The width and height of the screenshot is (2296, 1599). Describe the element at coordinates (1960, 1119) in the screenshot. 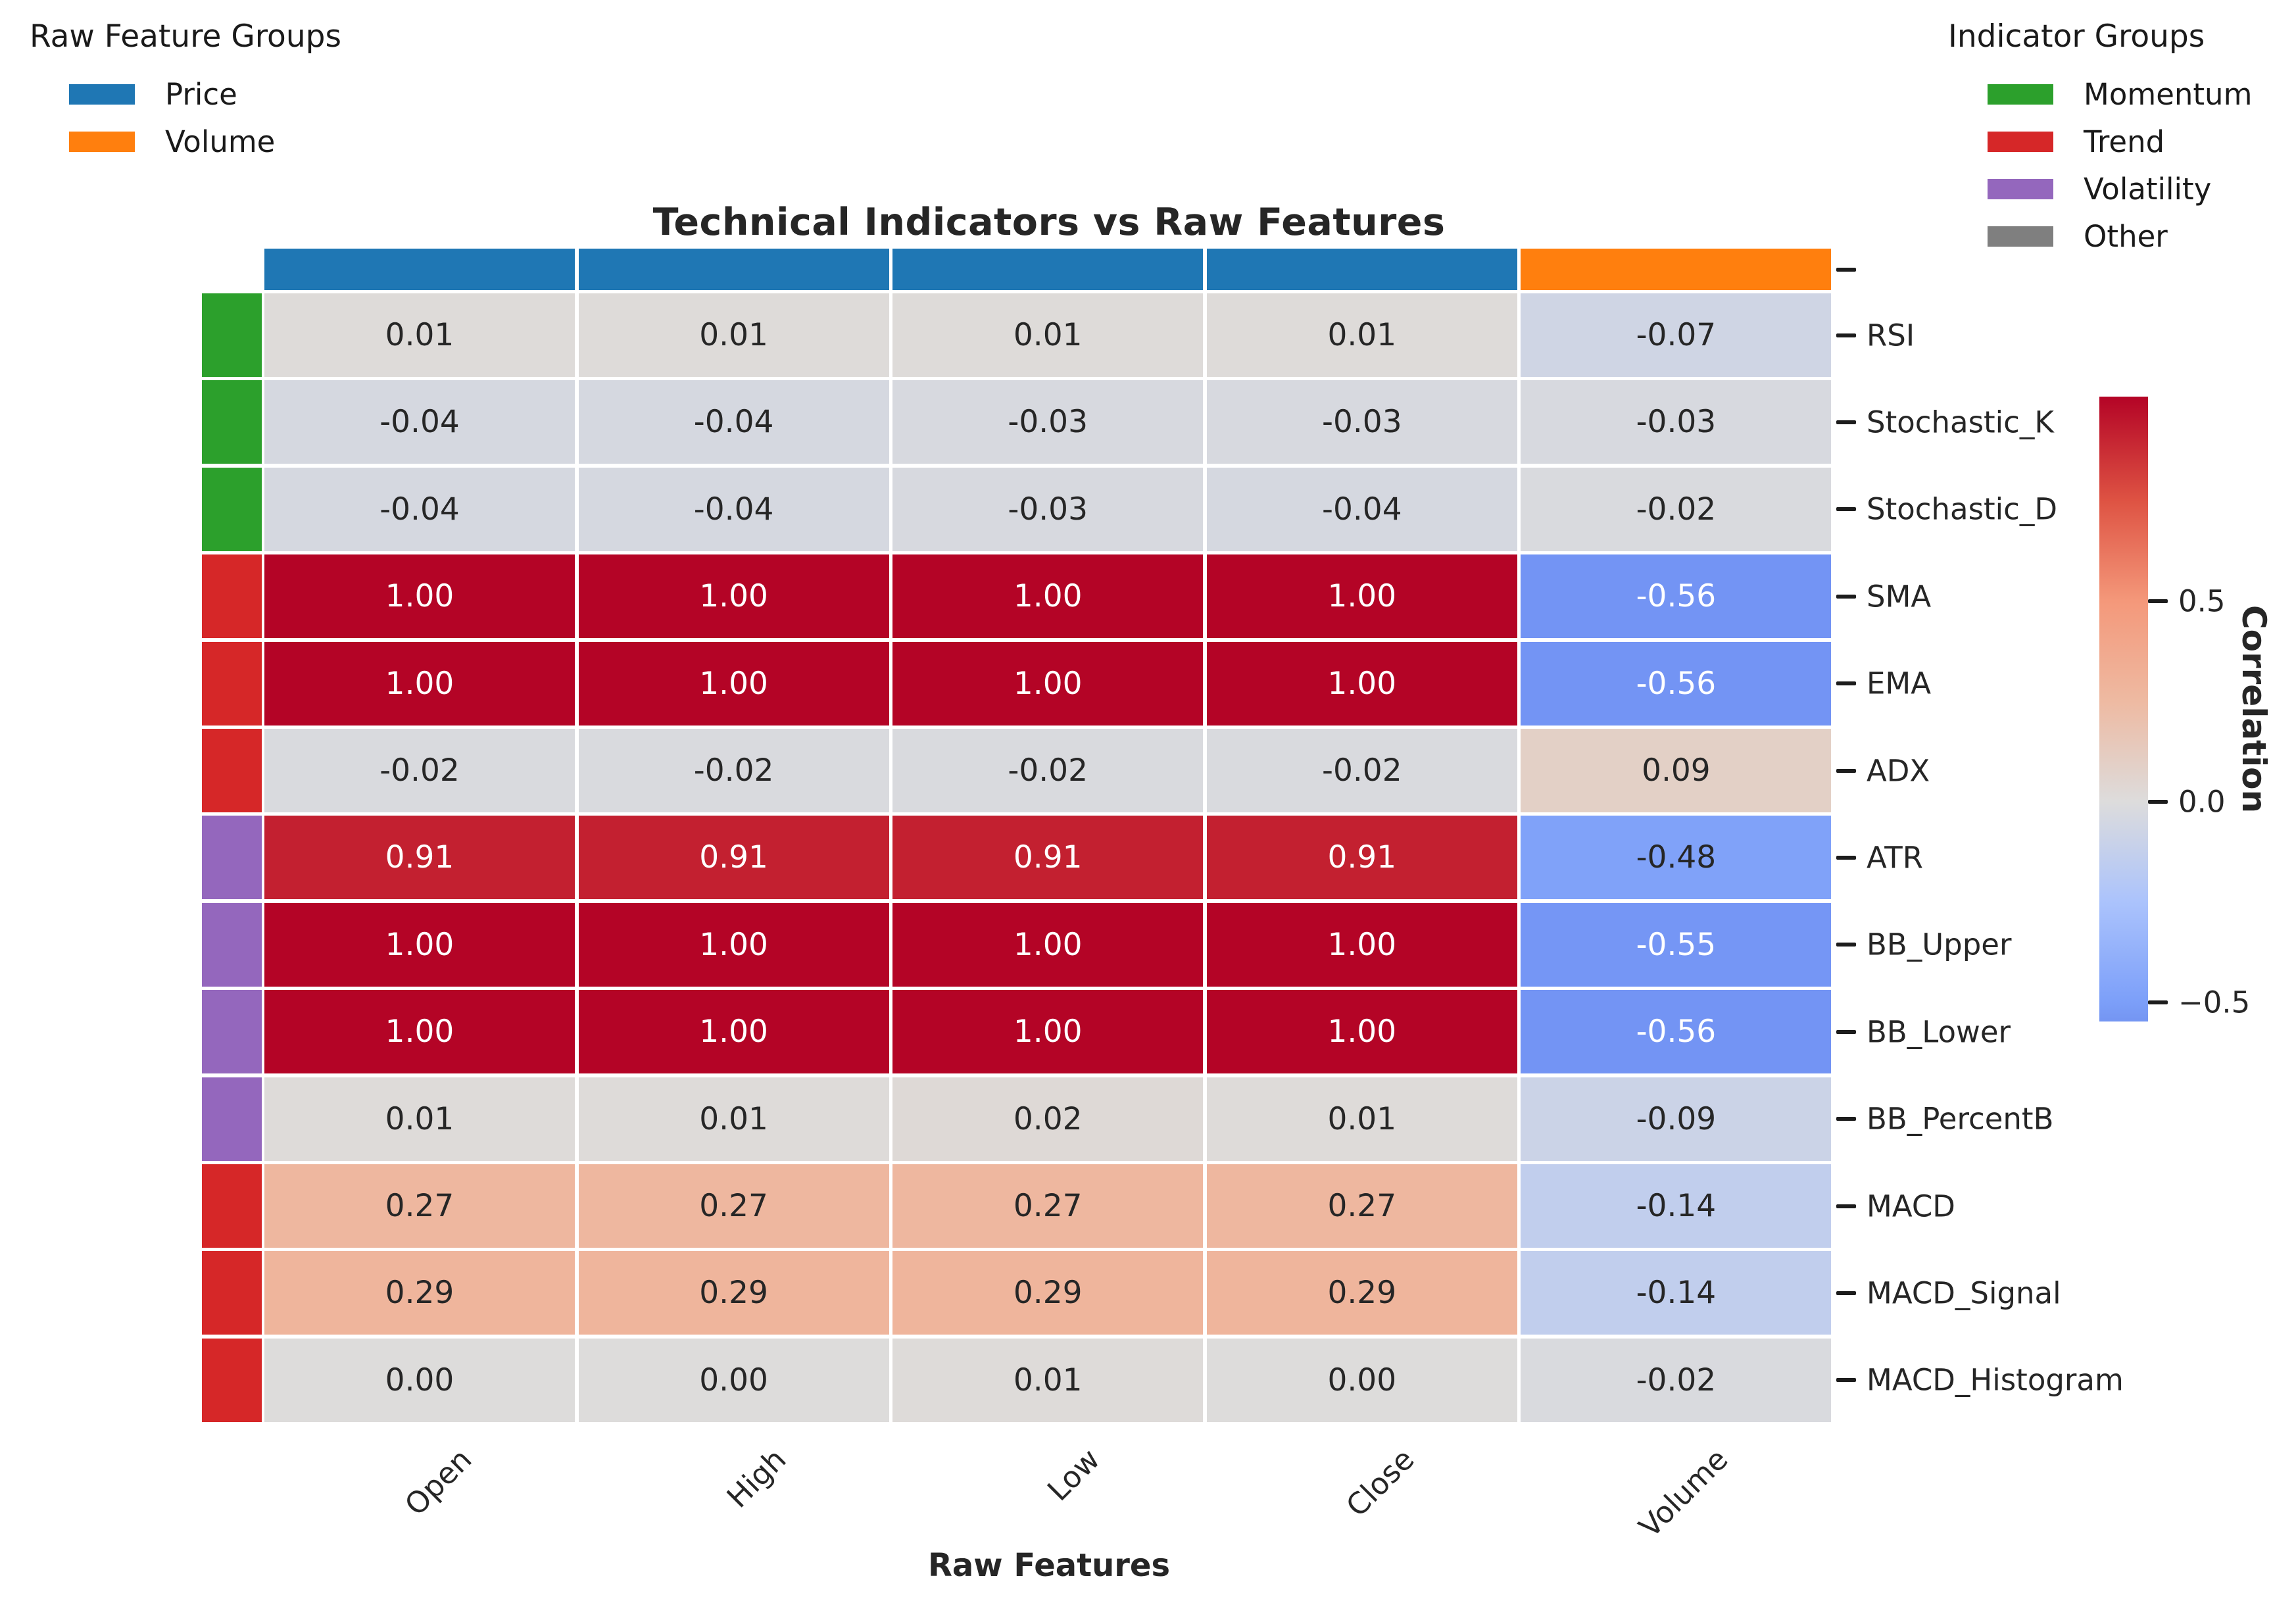

I see `row-label: BB_PercentB` at that location.